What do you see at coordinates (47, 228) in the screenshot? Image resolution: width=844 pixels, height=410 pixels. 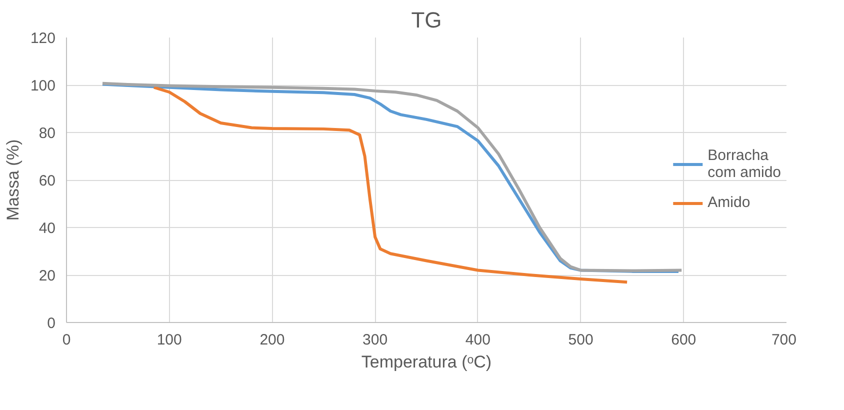 I see `y-tick-label: 40` at bounding box center [47, 228].